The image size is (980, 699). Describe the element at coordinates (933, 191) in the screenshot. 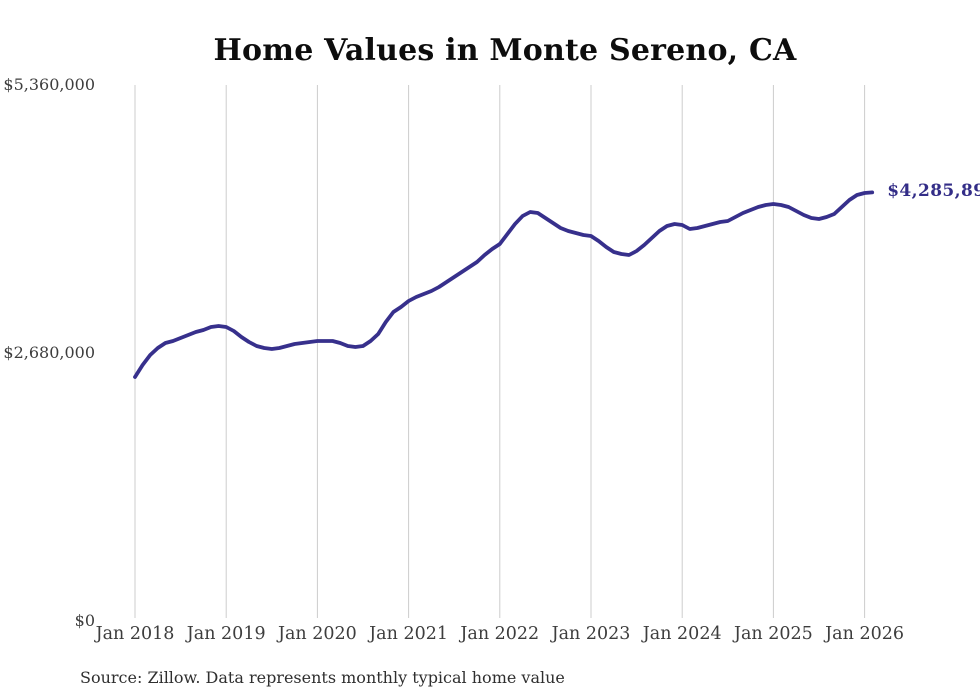

I see `current-value-label: $4,285,897` at that location.